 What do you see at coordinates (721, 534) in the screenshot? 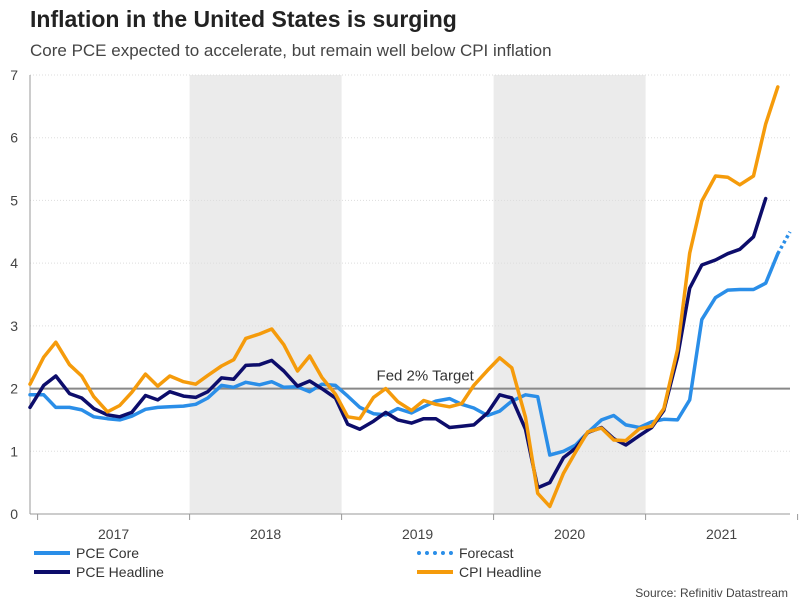
I see `x-tick-label-2021: 2021` at bounding box center [721, 534].